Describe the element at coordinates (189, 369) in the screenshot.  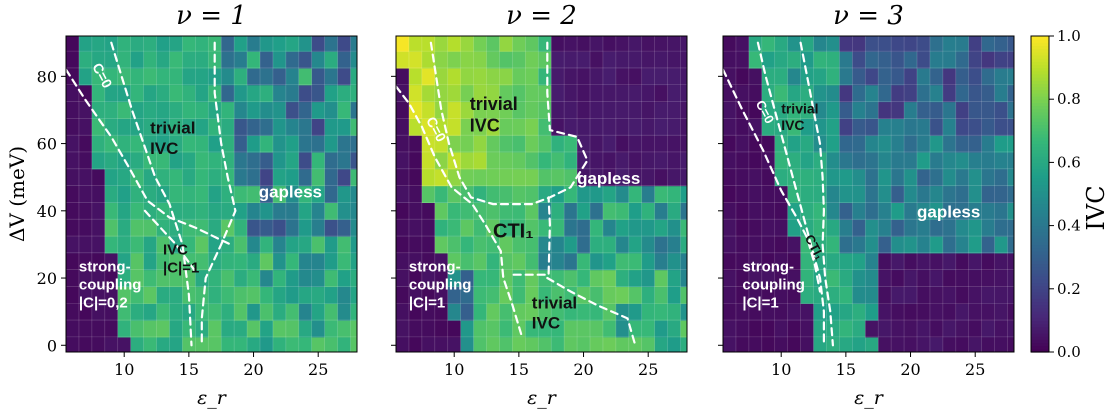
I see `x-tick-label: 15` at that location.